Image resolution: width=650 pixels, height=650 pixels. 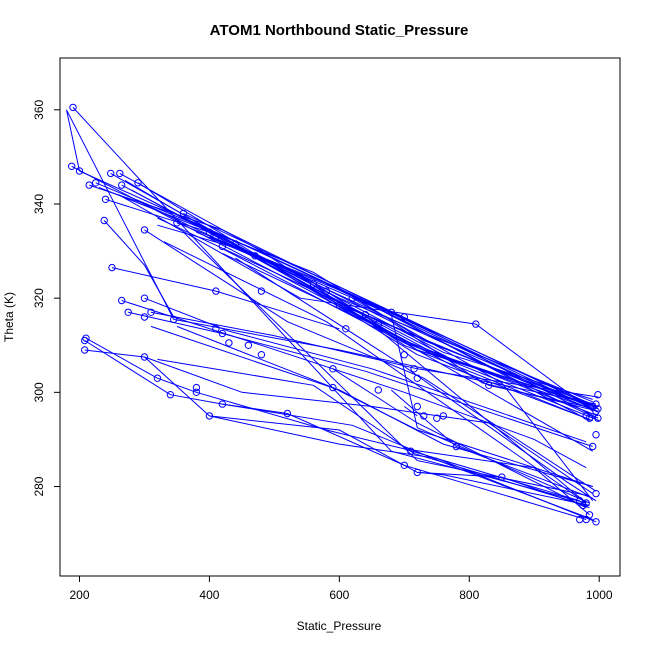 What do you see at coordinates (469, 595) in the screenshot?
I see `x-tick-label: 800` at bounding box center [469, 595].